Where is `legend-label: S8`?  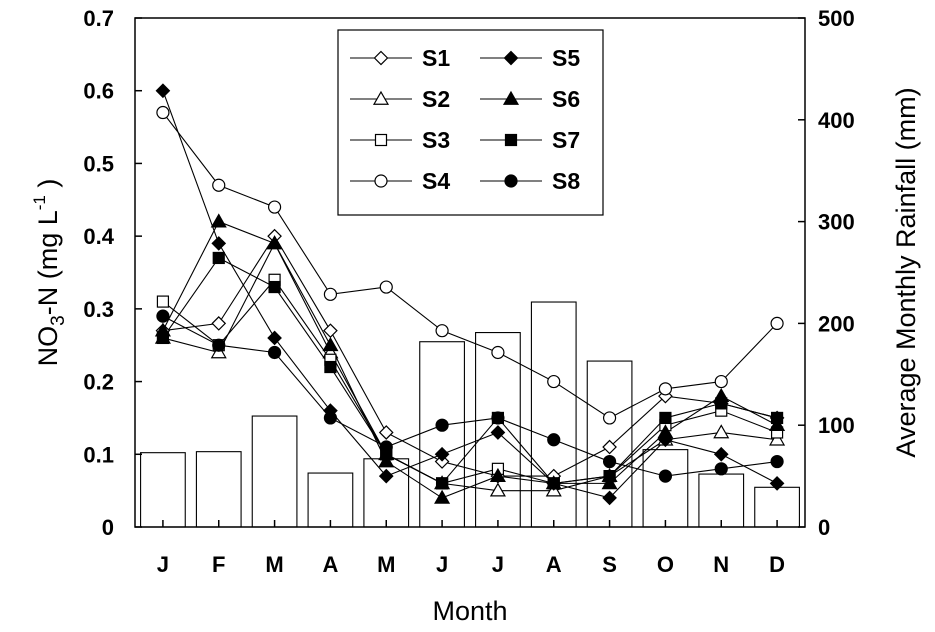
legend-label: S8 is located at coordinates (566, 181).